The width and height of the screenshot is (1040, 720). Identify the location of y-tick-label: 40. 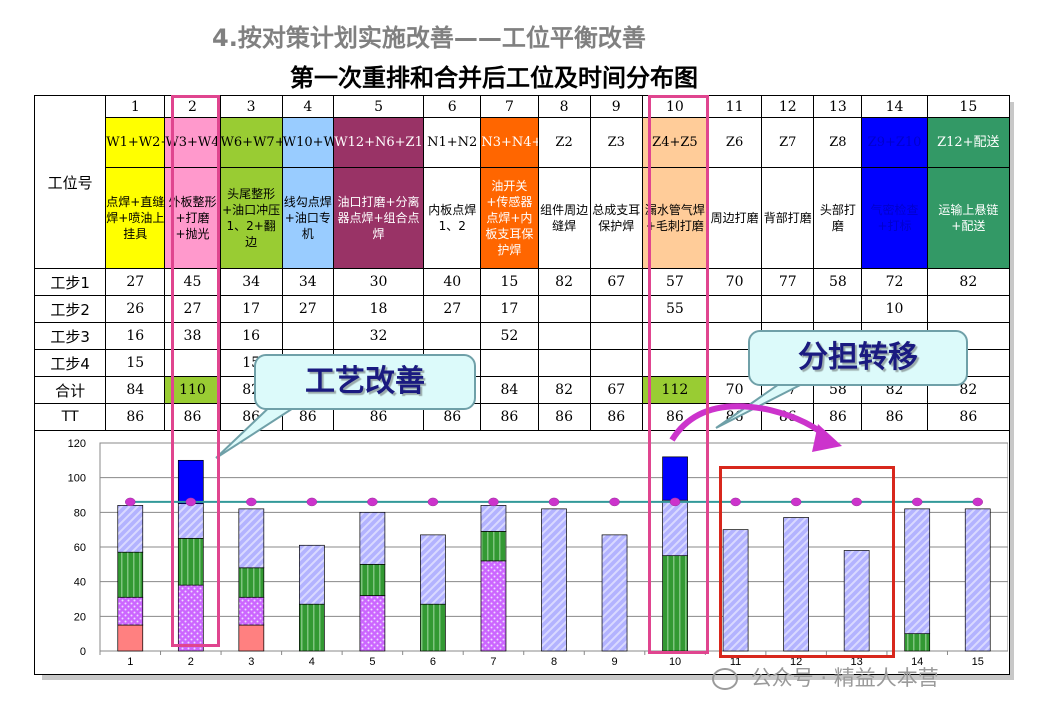
(80, 583).